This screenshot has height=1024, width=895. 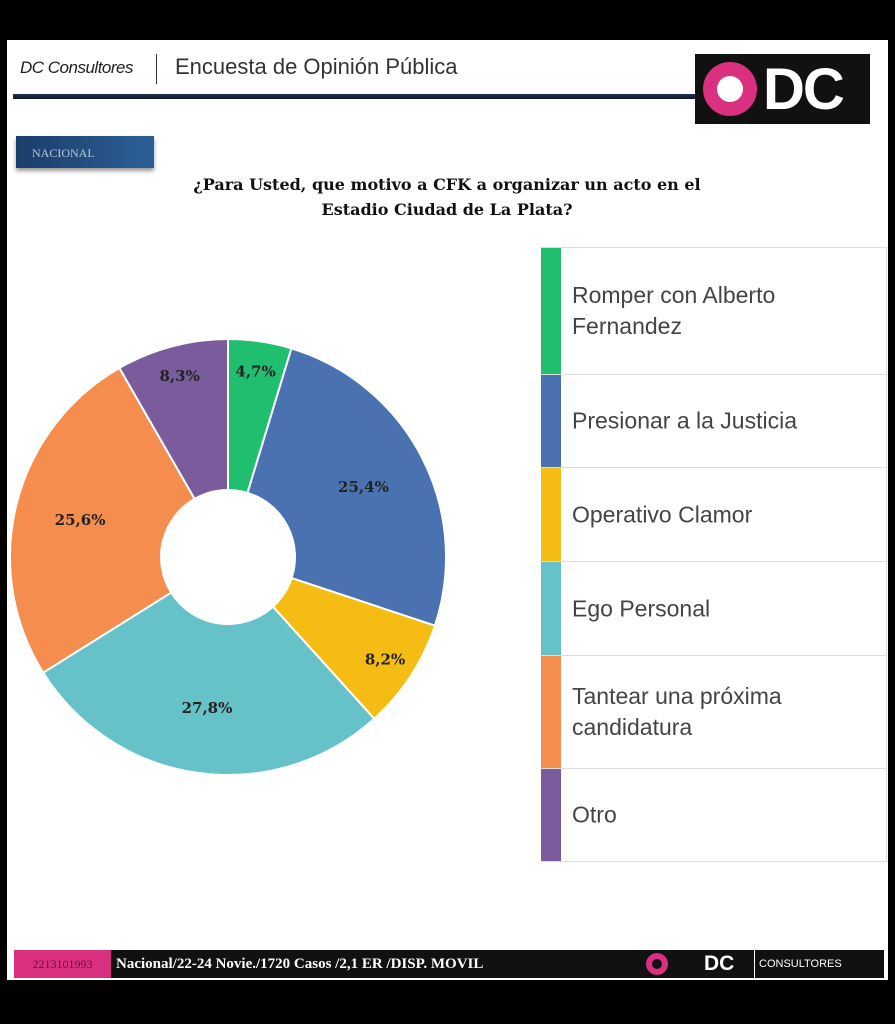 What do you see at coordinates (63, 153) in the screenshot?
I see `scope-tag-label: NACIONAL` at bounding box center [63, 153].